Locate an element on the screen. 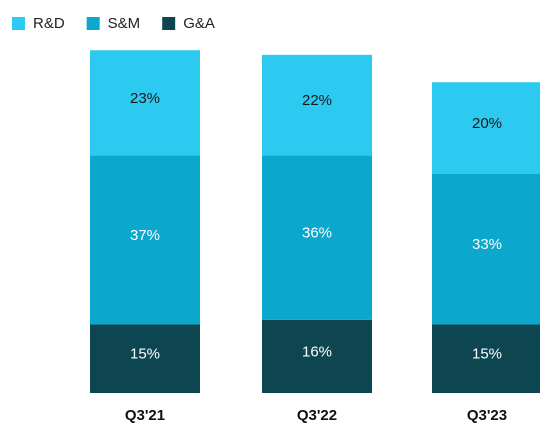 This screenshot has width=540, height=432. data-label: 20% is located at coordinates (487, 123).